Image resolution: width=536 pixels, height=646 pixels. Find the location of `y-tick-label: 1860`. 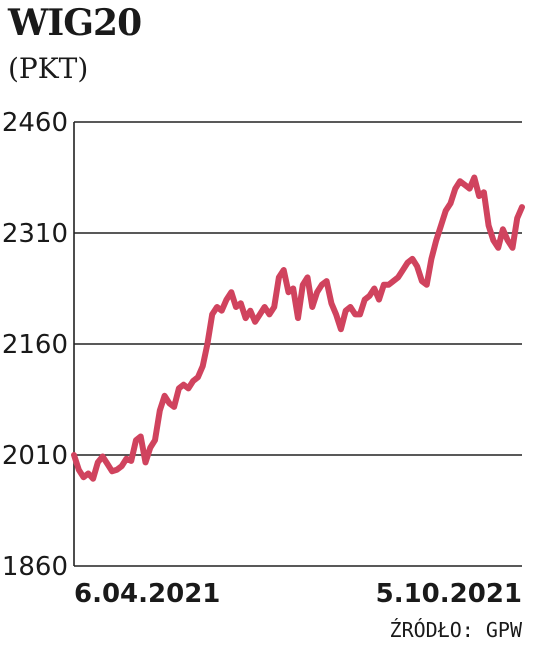

y-tick-label: 1860 is located at coordinates (35, 567).